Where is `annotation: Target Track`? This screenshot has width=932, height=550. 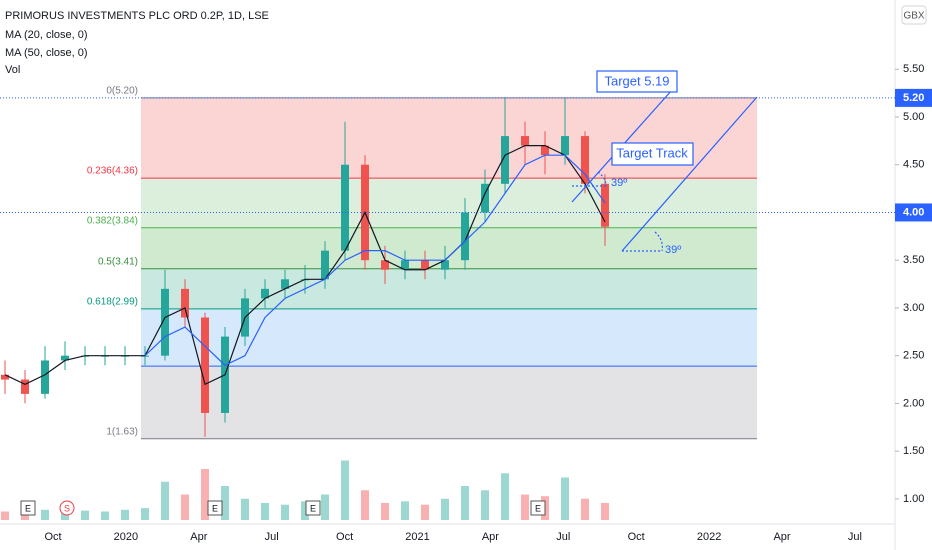 annotation: Target Track is located at coordinates (652, 152).